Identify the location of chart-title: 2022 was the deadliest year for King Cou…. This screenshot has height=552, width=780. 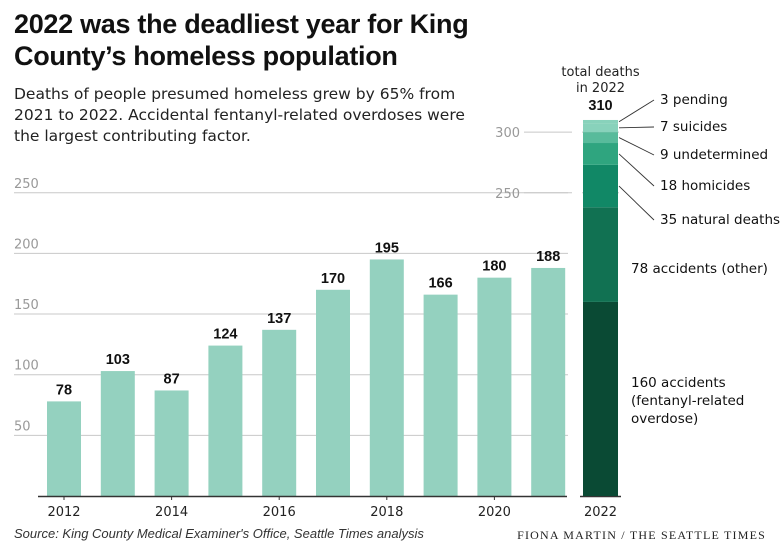
(241, 40).